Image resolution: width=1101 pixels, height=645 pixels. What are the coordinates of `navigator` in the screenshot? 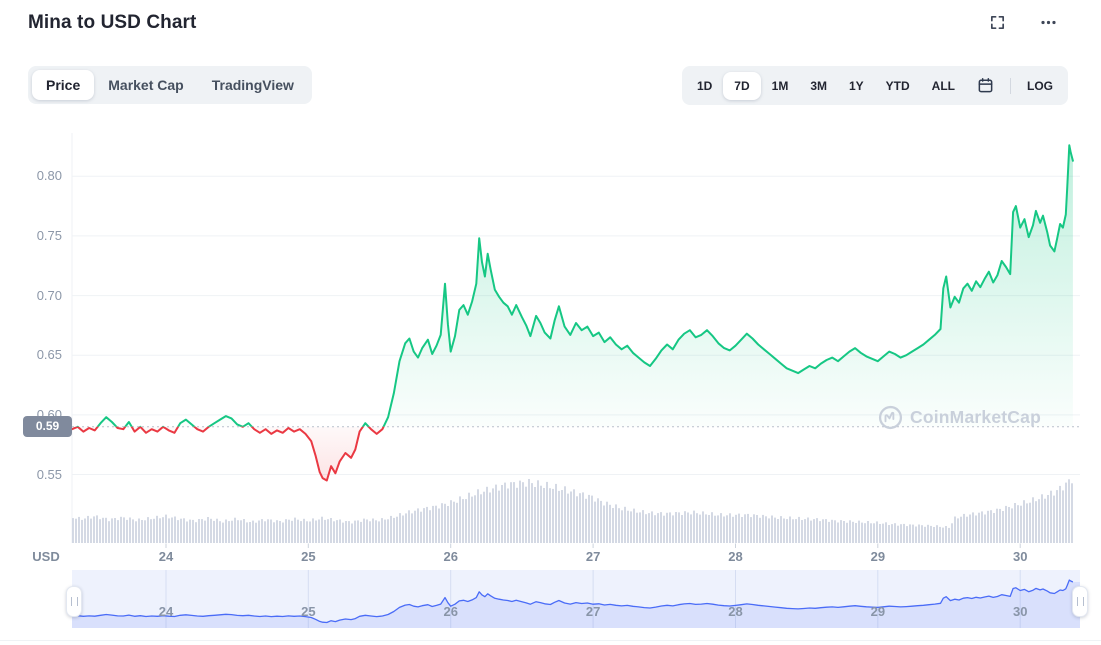 It's located at (576, 599).